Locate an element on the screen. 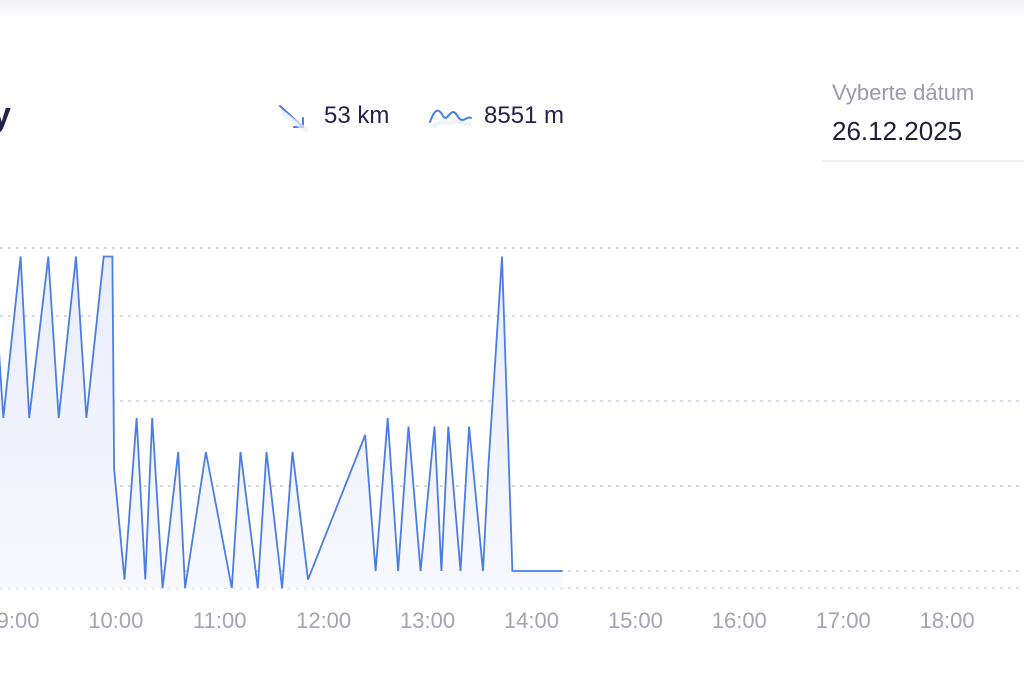 The width and height of the screenshot is (1024, 684). x-tick-label: 13:00 is located at coordinates (427, 620).